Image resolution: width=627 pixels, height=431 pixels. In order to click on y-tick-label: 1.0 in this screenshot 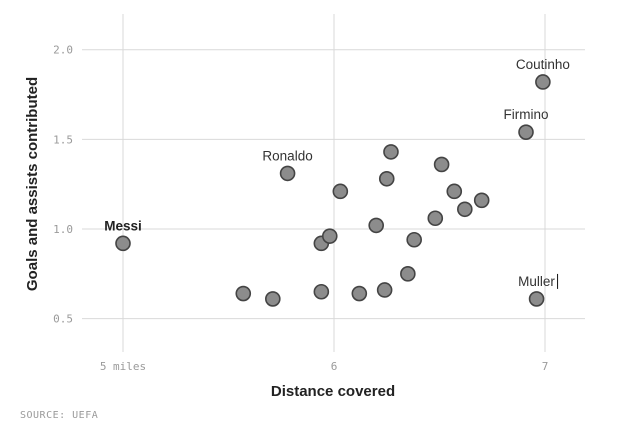, I will do `click(63, 229)`.